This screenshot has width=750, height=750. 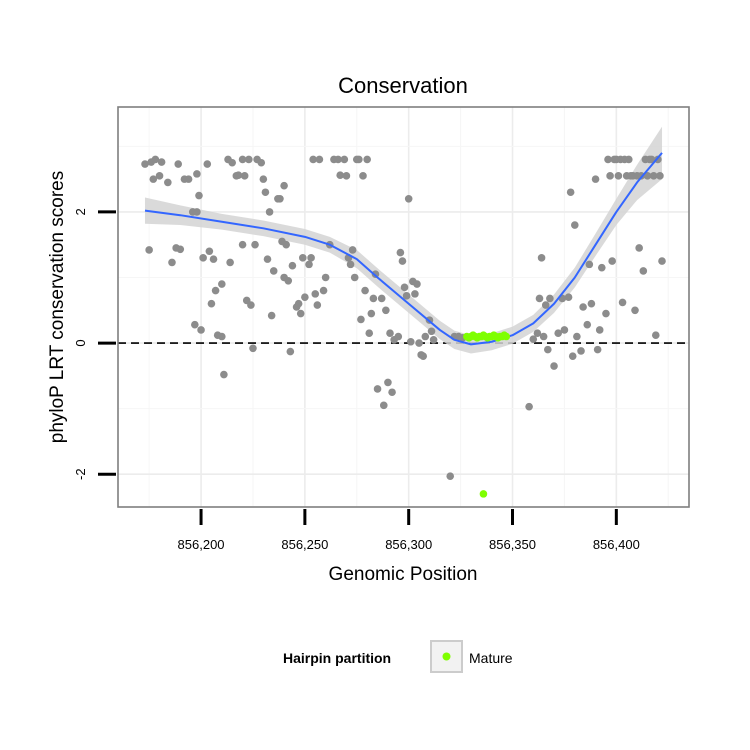 What do you see at coordinates (94, 344) in the screenshot?
I see `y-axis-ticks: -2 0 2` at bounding box center [94, 344].